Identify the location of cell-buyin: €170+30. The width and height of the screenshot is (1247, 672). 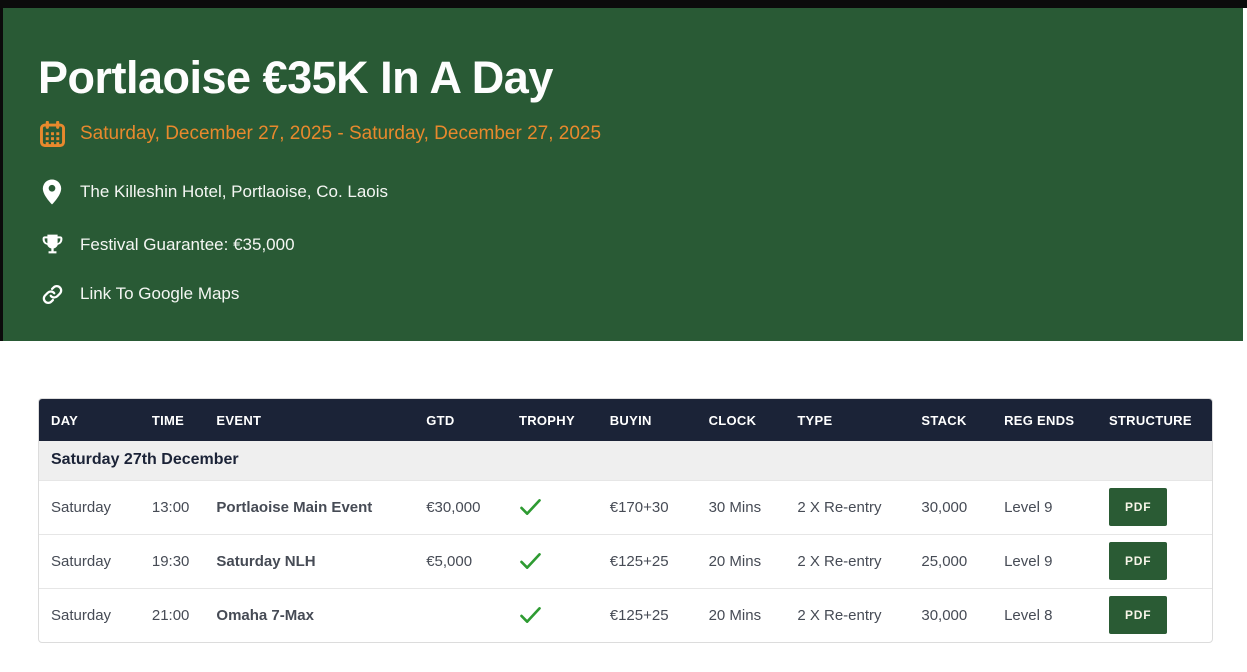
(647, 506).